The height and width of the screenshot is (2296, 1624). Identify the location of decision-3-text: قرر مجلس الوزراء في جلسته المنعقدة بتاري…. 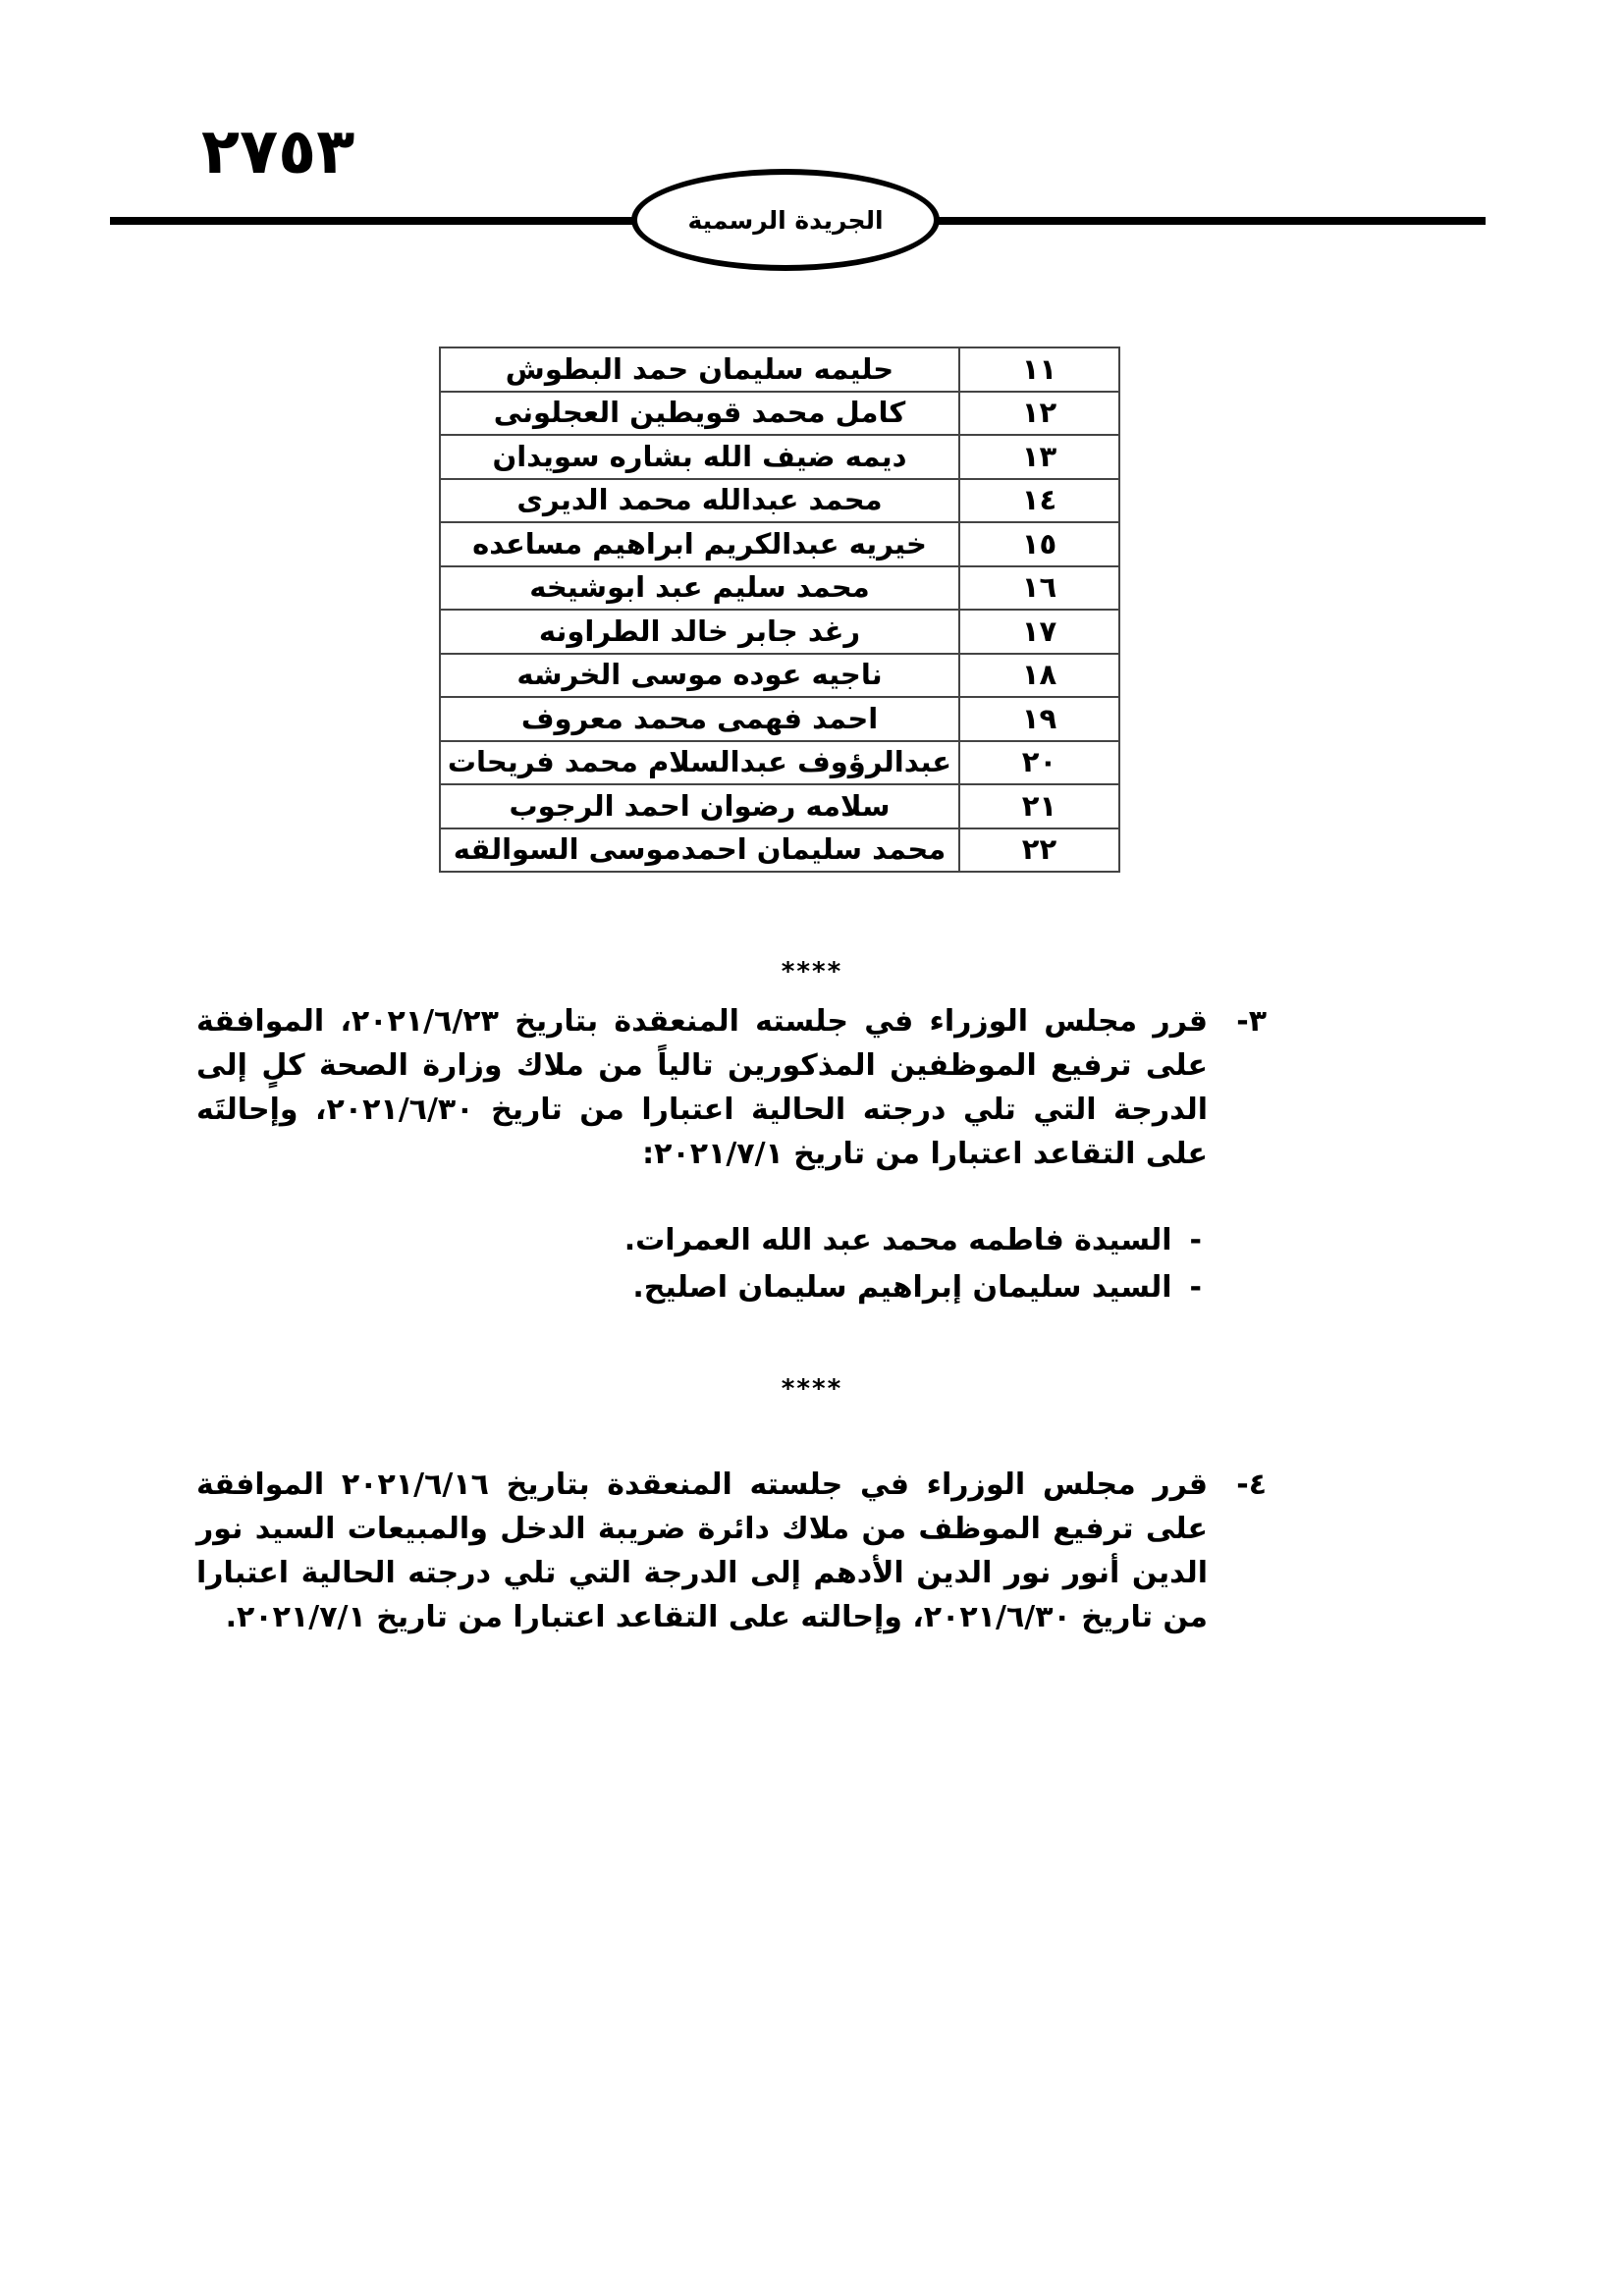
(702, 1087).